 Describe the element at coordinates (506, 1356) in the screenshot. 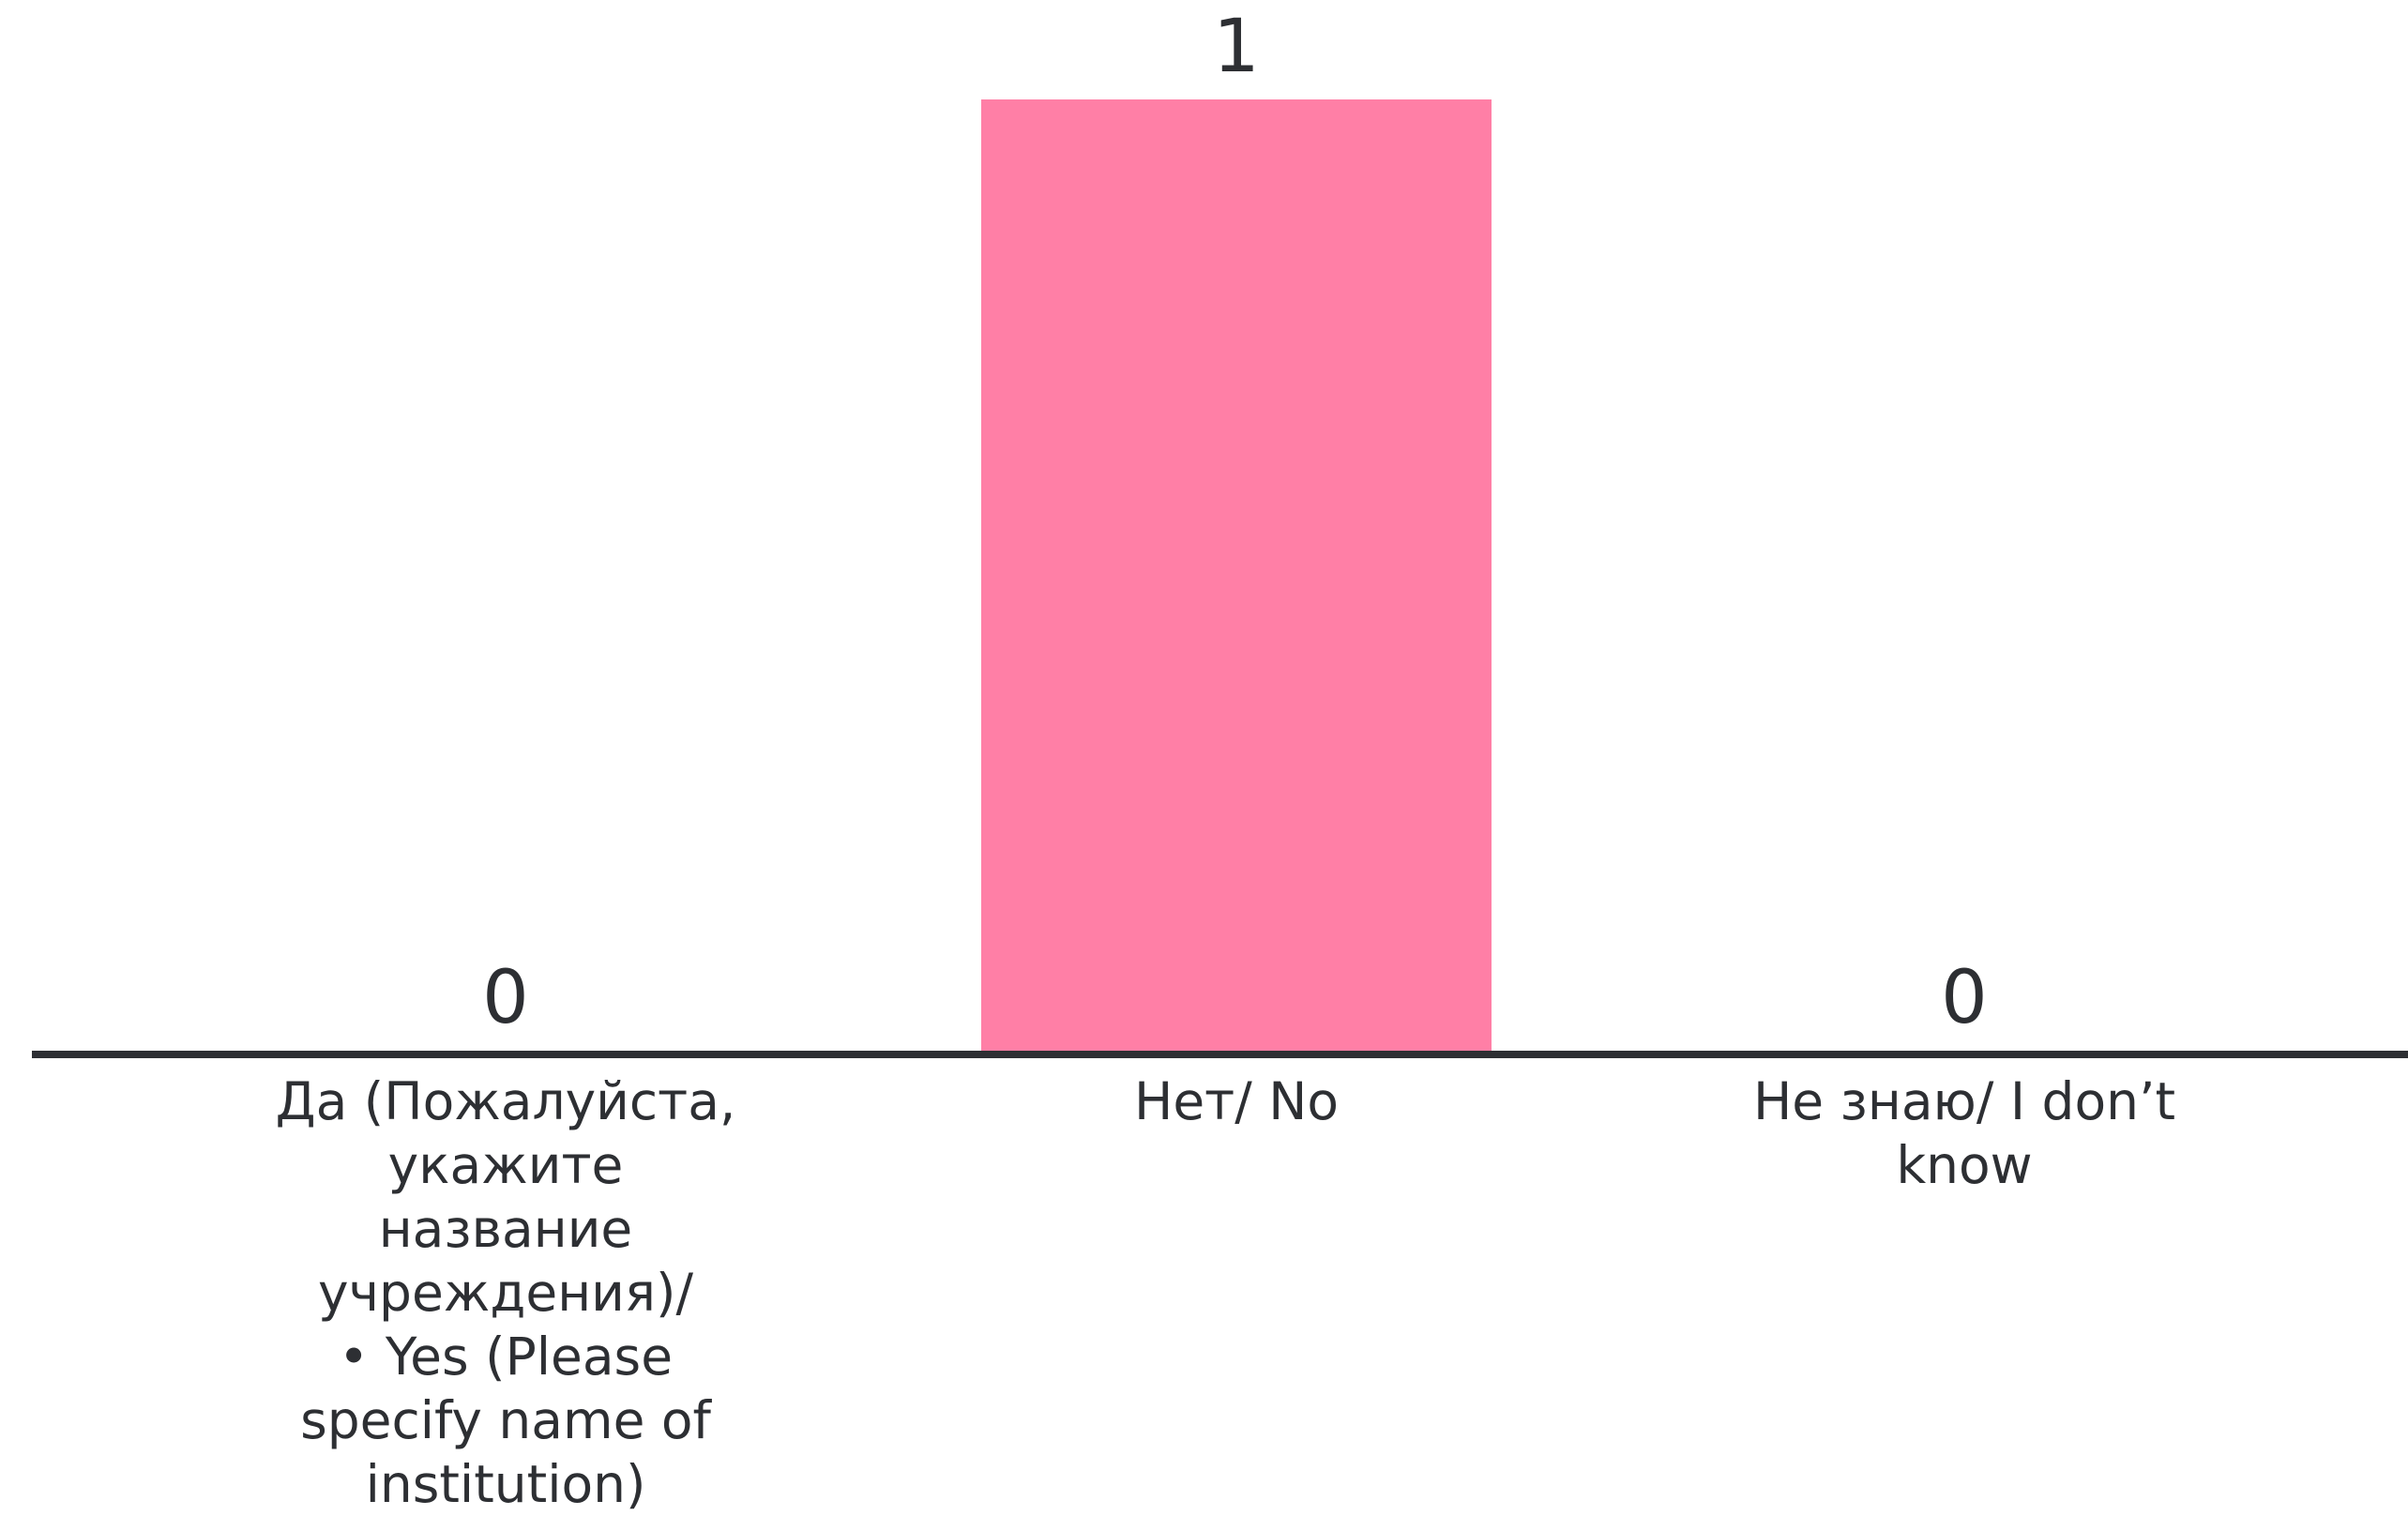

I see `category-label-0-line-4: • Yes (Please` at that location.